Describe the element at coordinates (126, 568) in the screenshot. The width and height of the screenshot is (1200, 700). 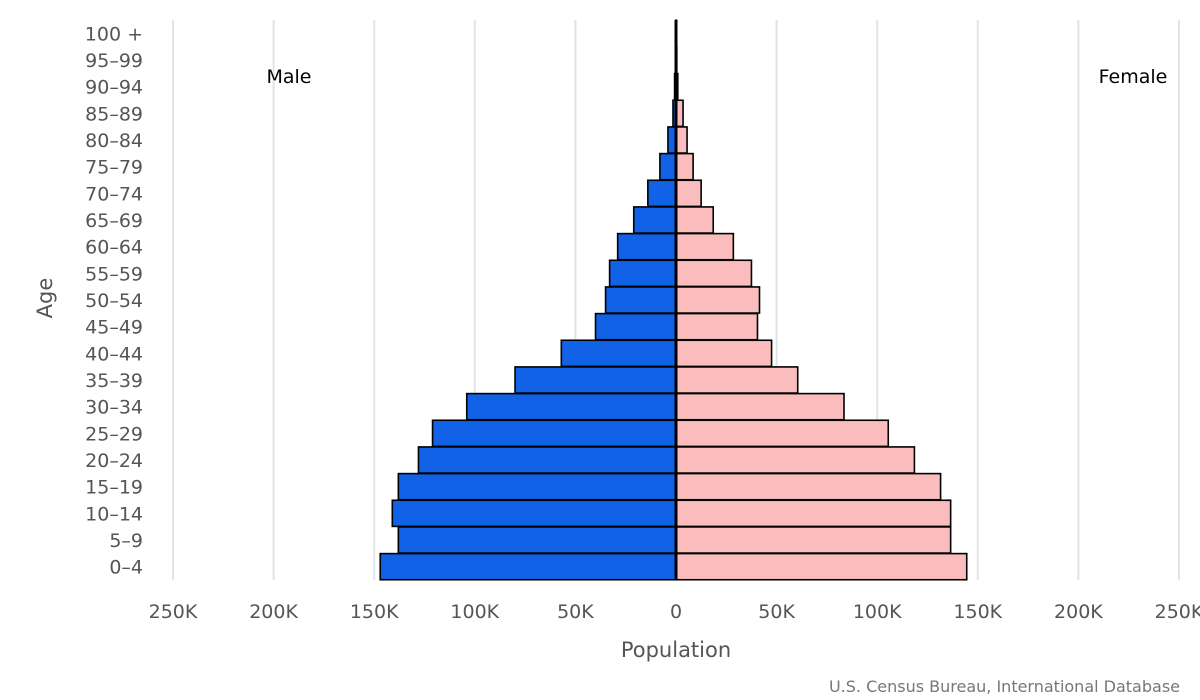
I see `y-tick-label: 0–4` at that location.